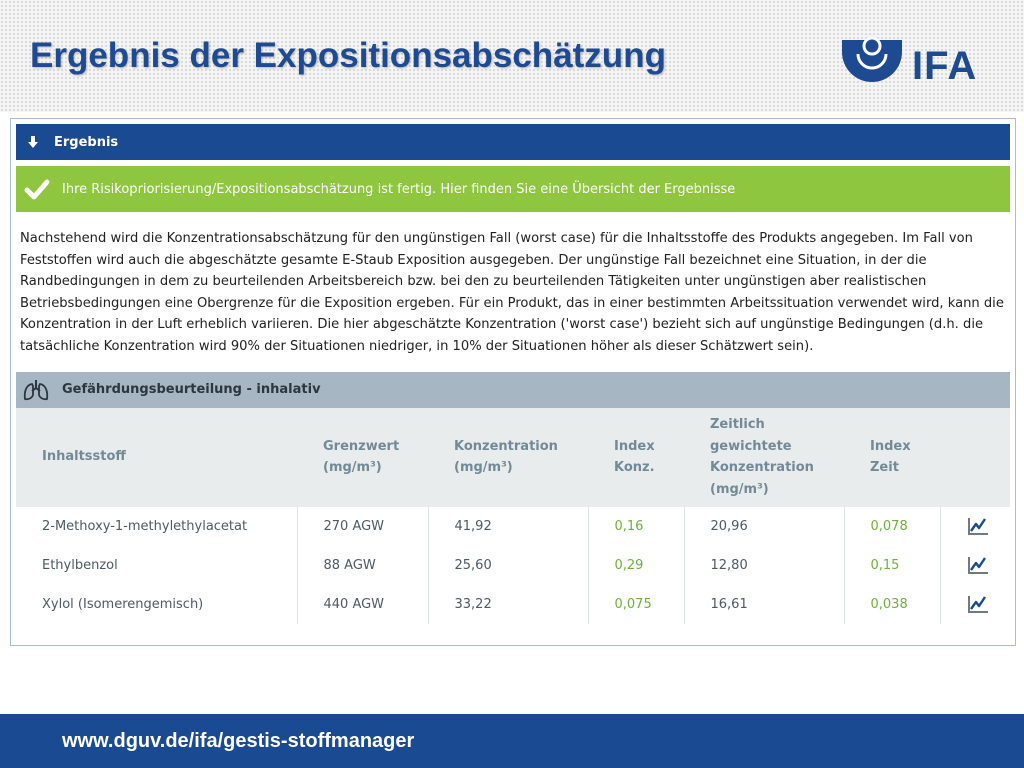  I want to click on checkmark-icon, so click(37, 189).